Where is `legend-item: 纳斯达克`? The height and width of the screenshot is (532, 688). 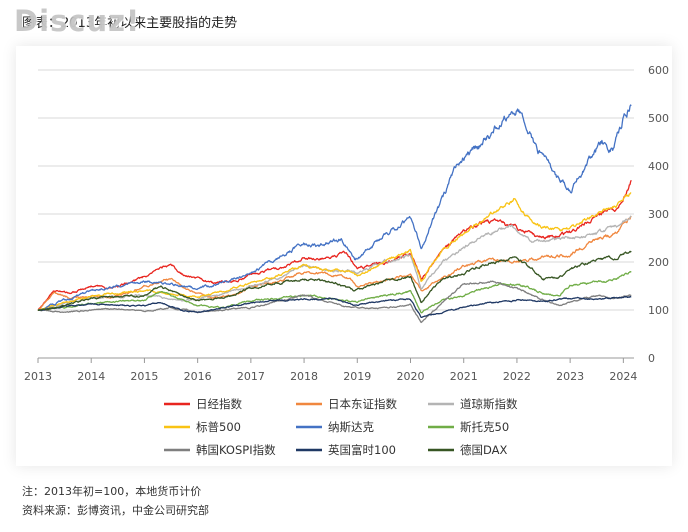
legend-item: 纳斯达克 is located at coordinates (335, 427).